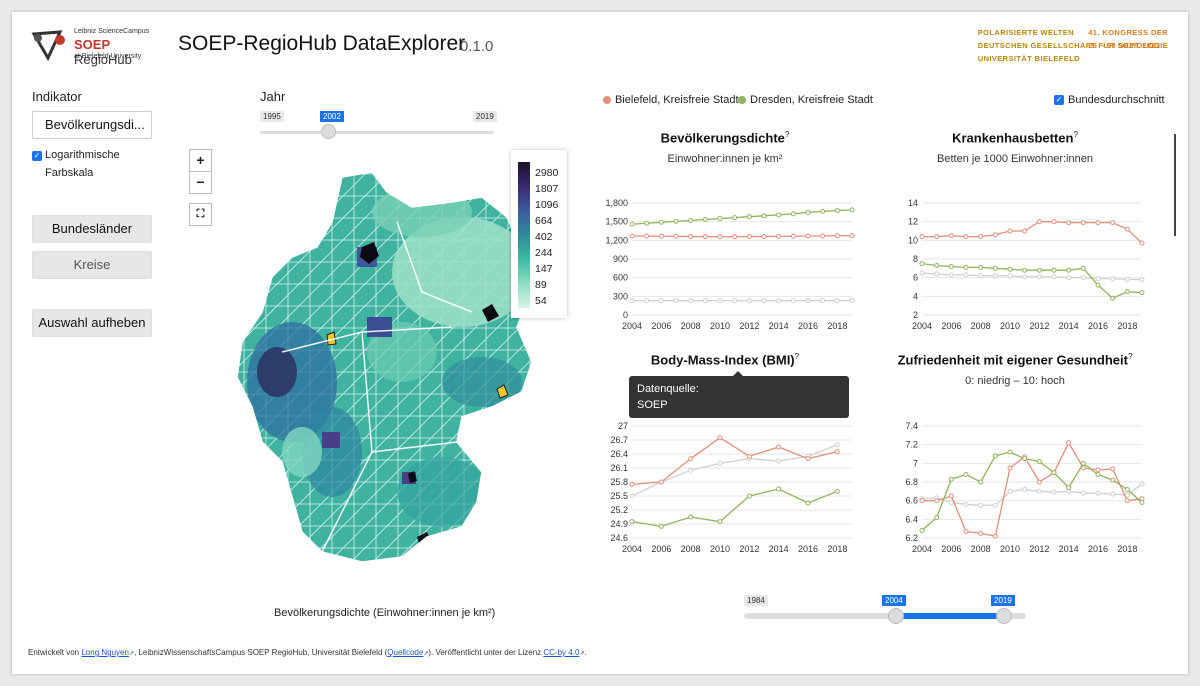  Describe the element at coordinates (885, 616) in the screenshot. I see `range-slider-track` at that location.